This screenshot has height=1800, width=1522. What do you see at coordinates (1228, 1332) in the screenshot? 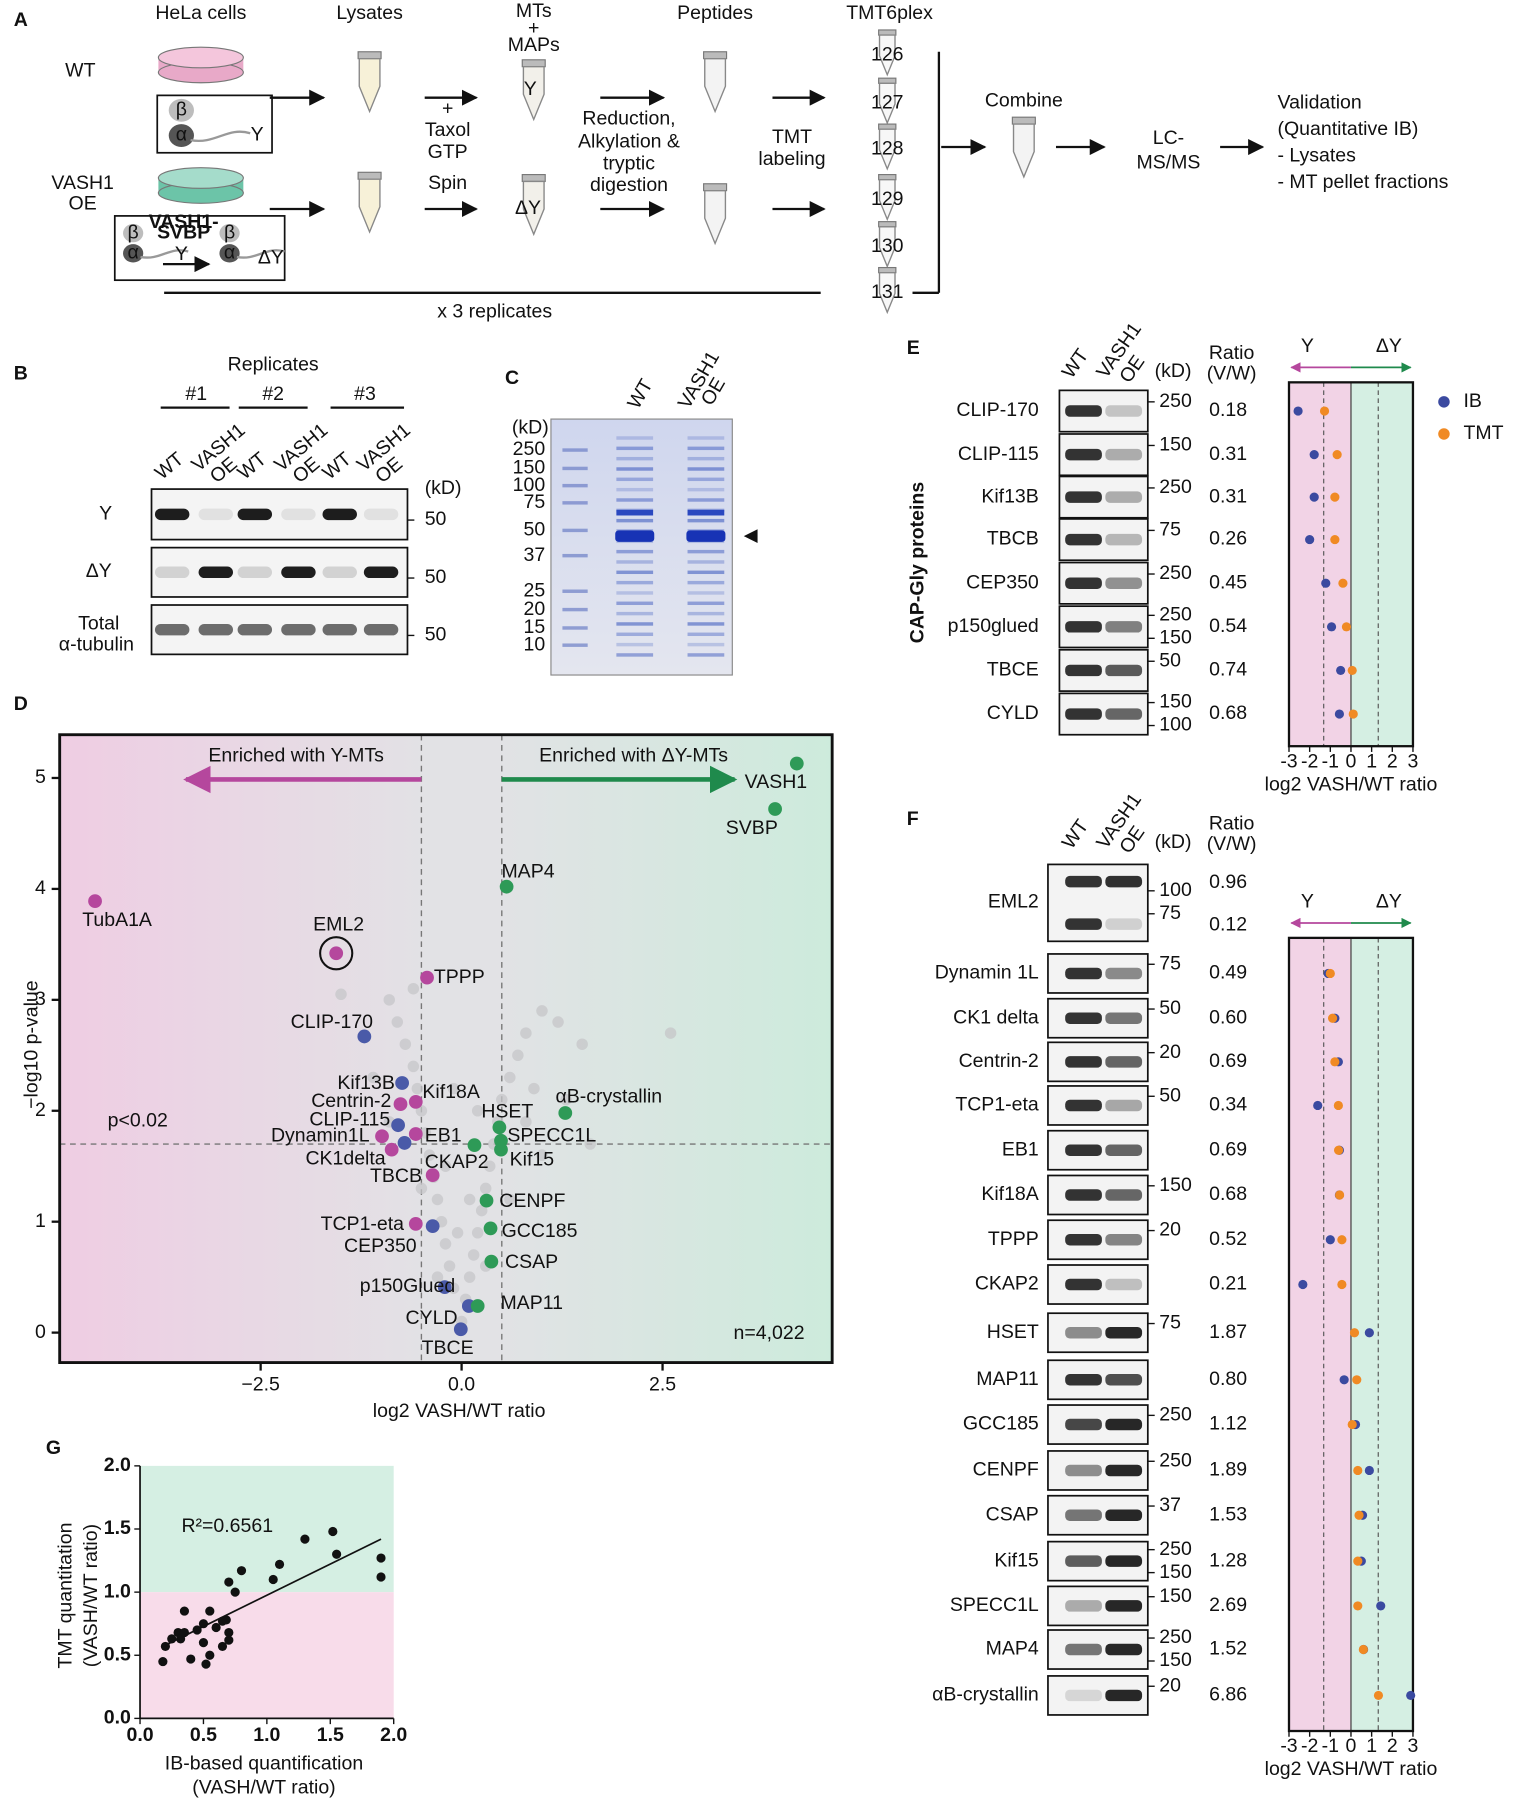
I see `ratio: 1.87` at bounding box center [1228, 1332].